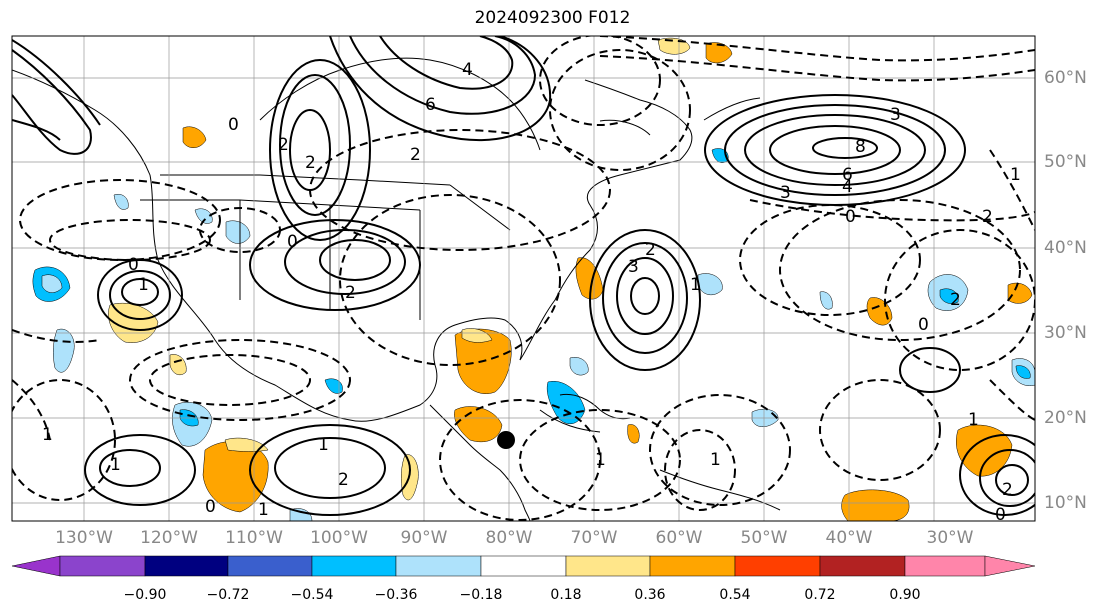 The width and height of the screenshot is (1105, 615). I want to click on contour-label: 8, so click(860, 147).